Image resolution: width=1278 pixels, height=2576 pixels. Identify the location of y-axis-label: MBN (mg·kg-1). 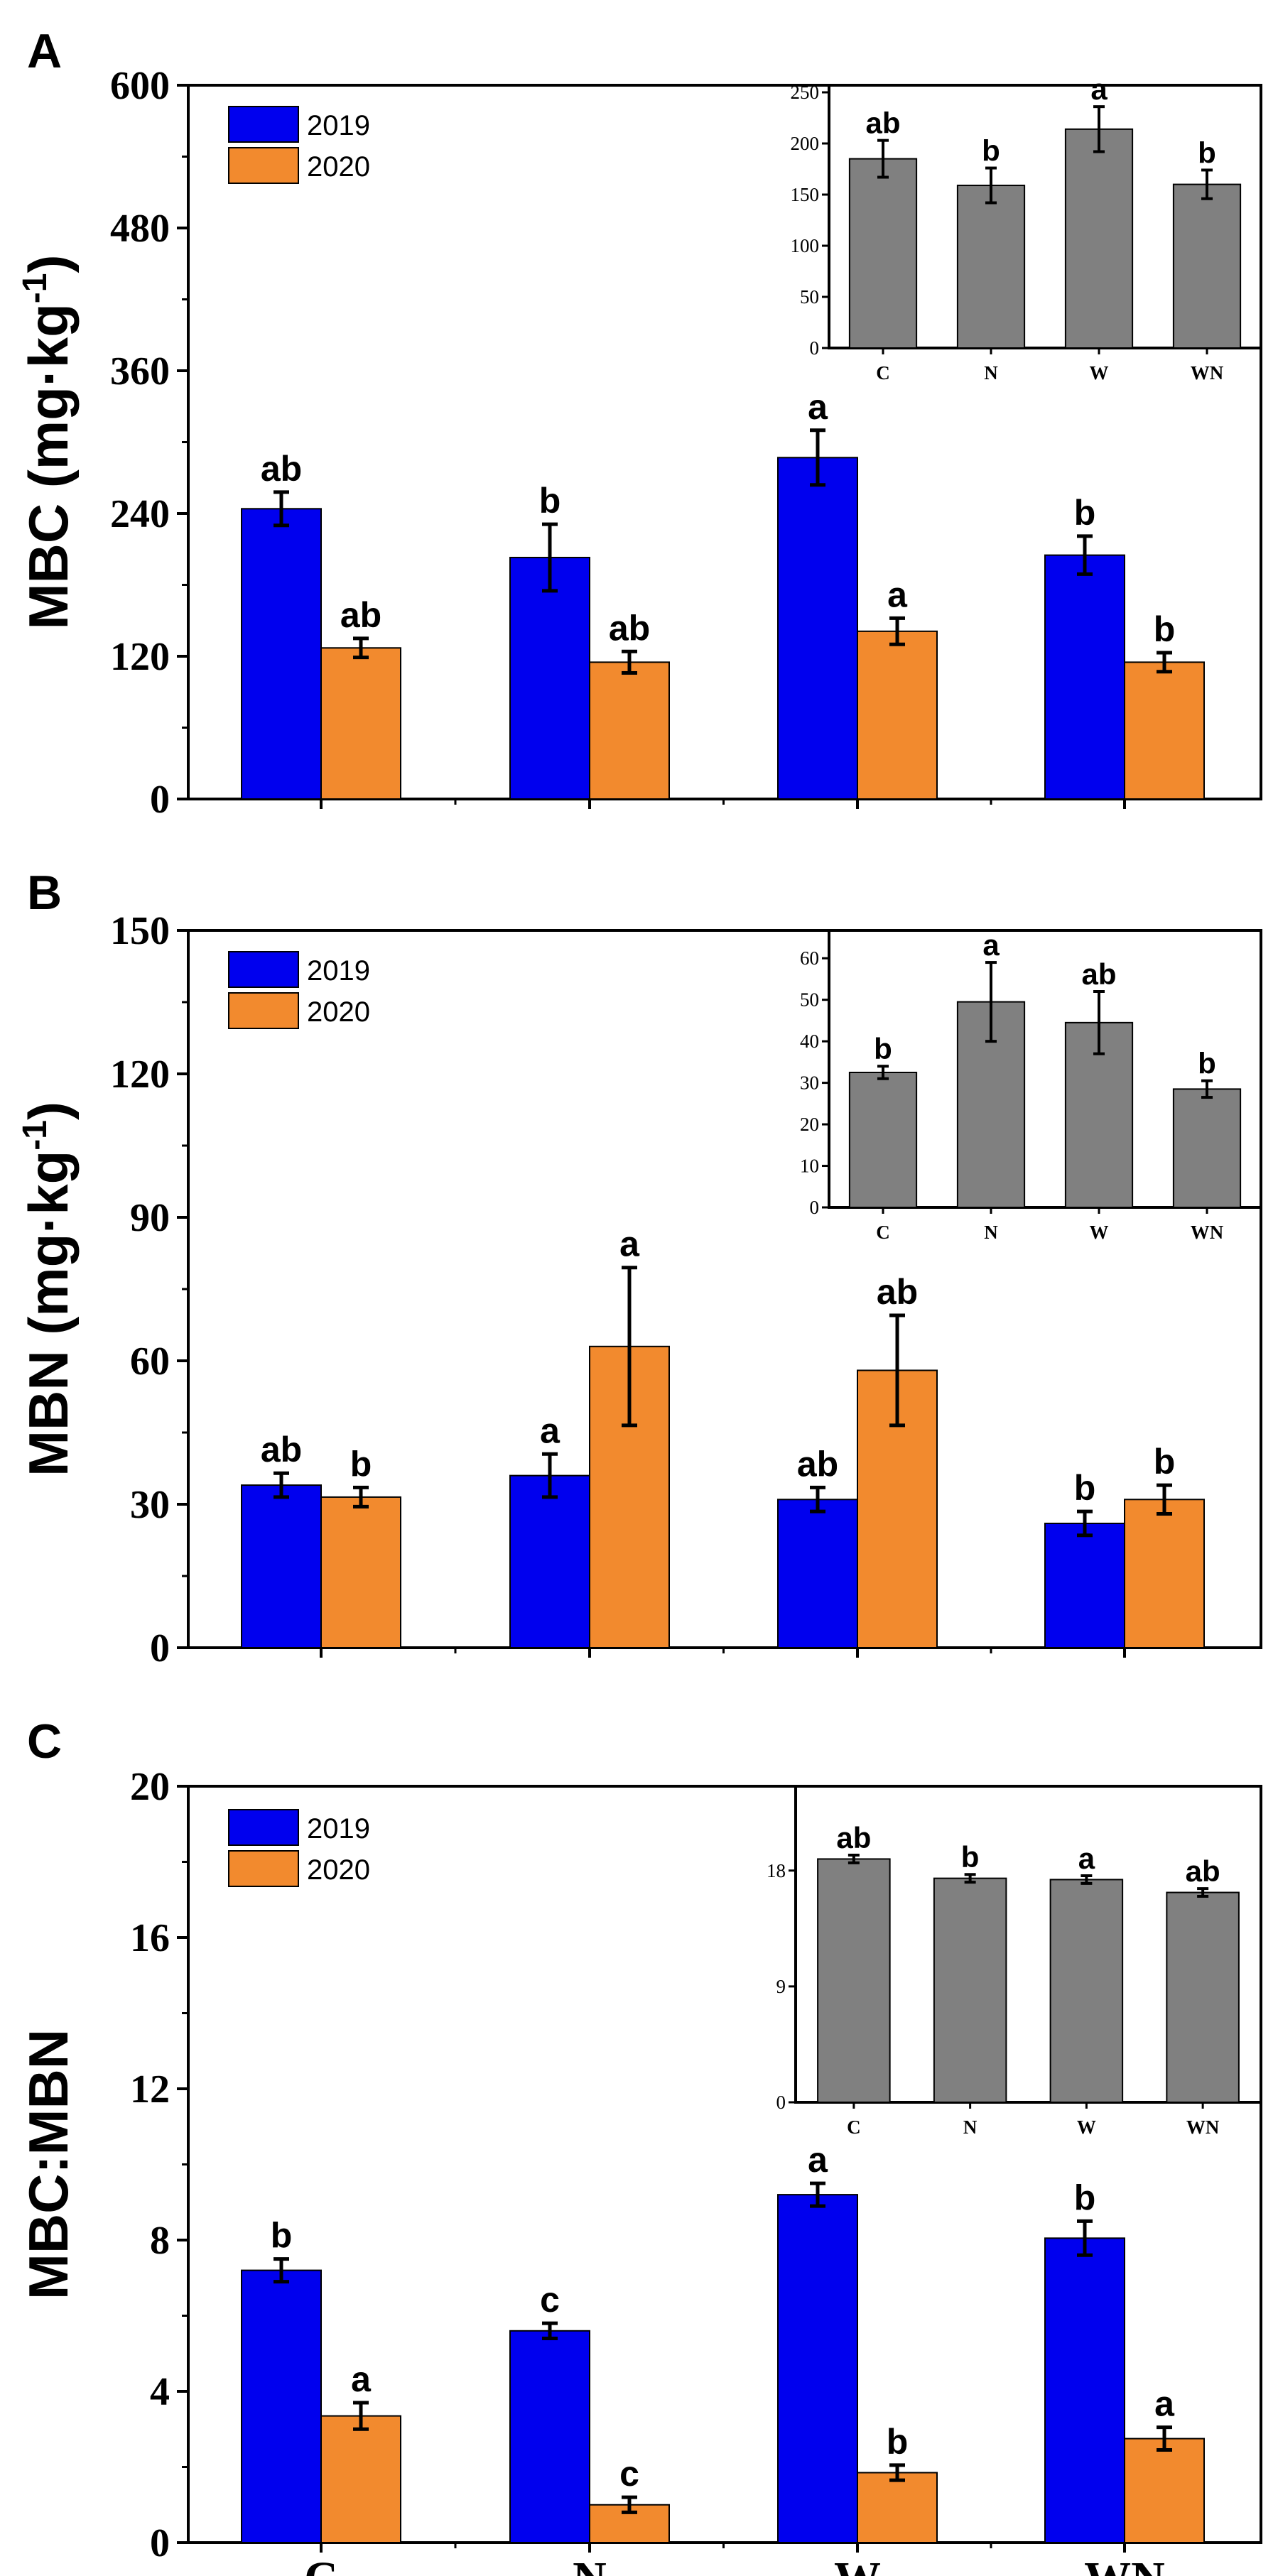
(48, 1289).